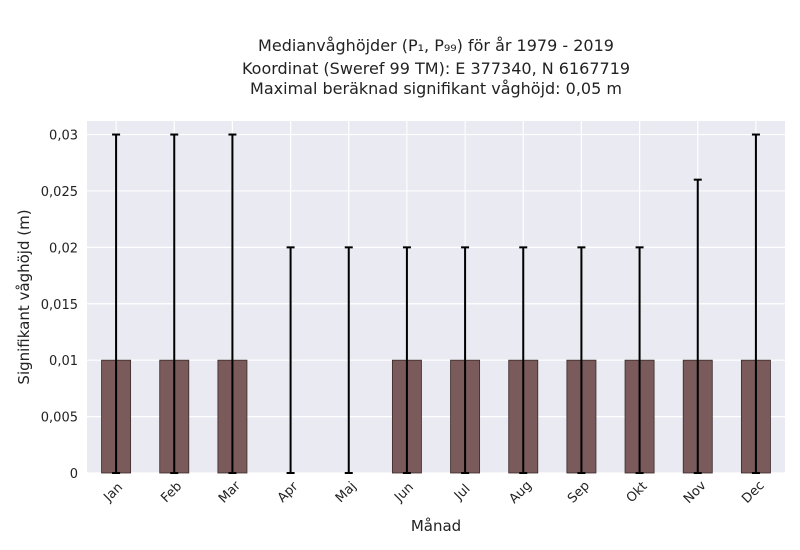  I want to click on error-bar-dec, so click(755, 303).